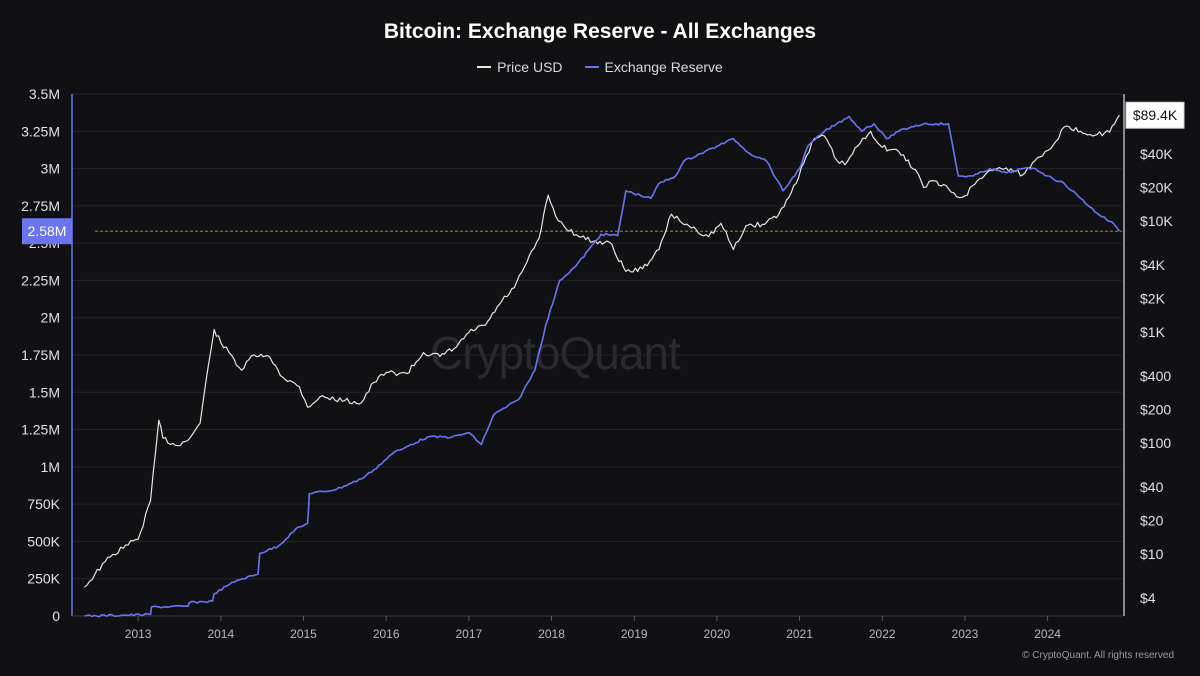 The height and width of the screenshot is (676, 1200). Describe the element at coordinates (1156, 221) in the screenshot. I see `right-axis-tick-label: $10K` at that location.